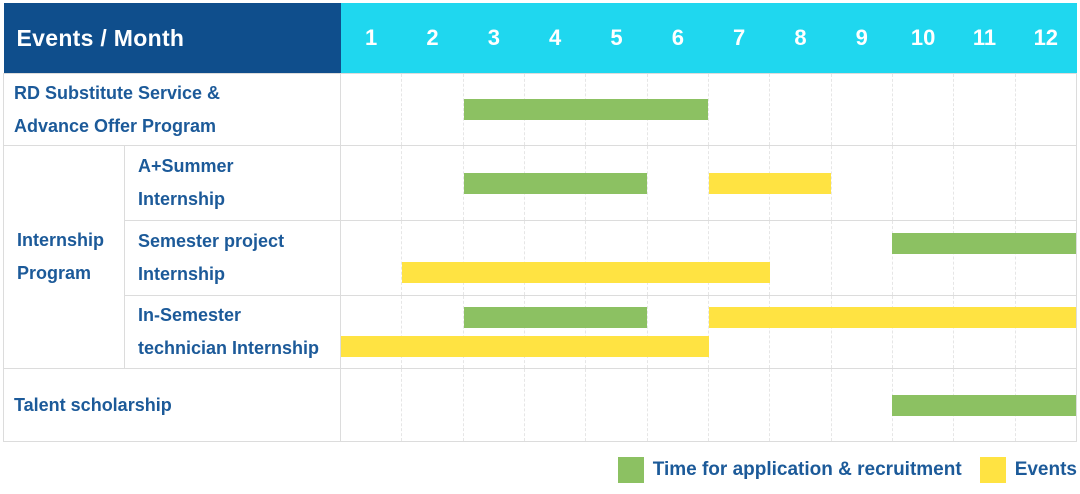 The width and height of the screenshot is (1080, 494). I want to click on row-label-line: Advance Offer Program, so click(115, 125).